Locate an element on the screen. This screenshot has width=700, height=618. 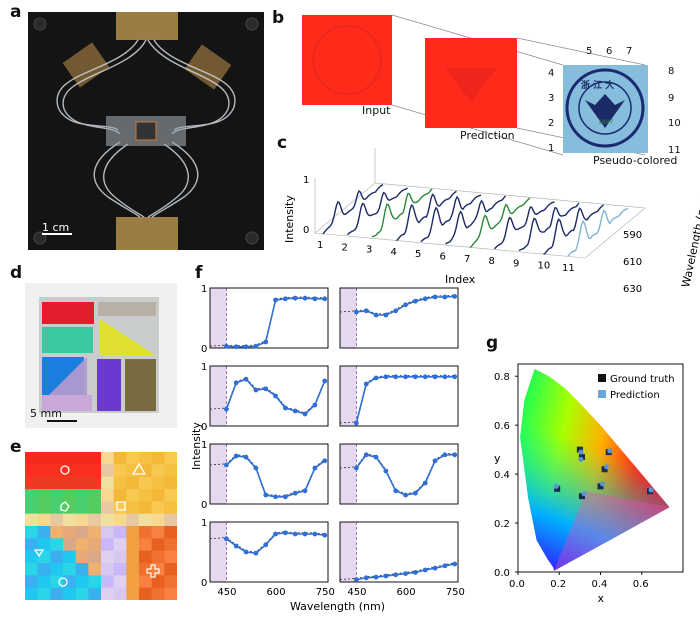
logo-index: 5 is located at coordinates (589, 51).